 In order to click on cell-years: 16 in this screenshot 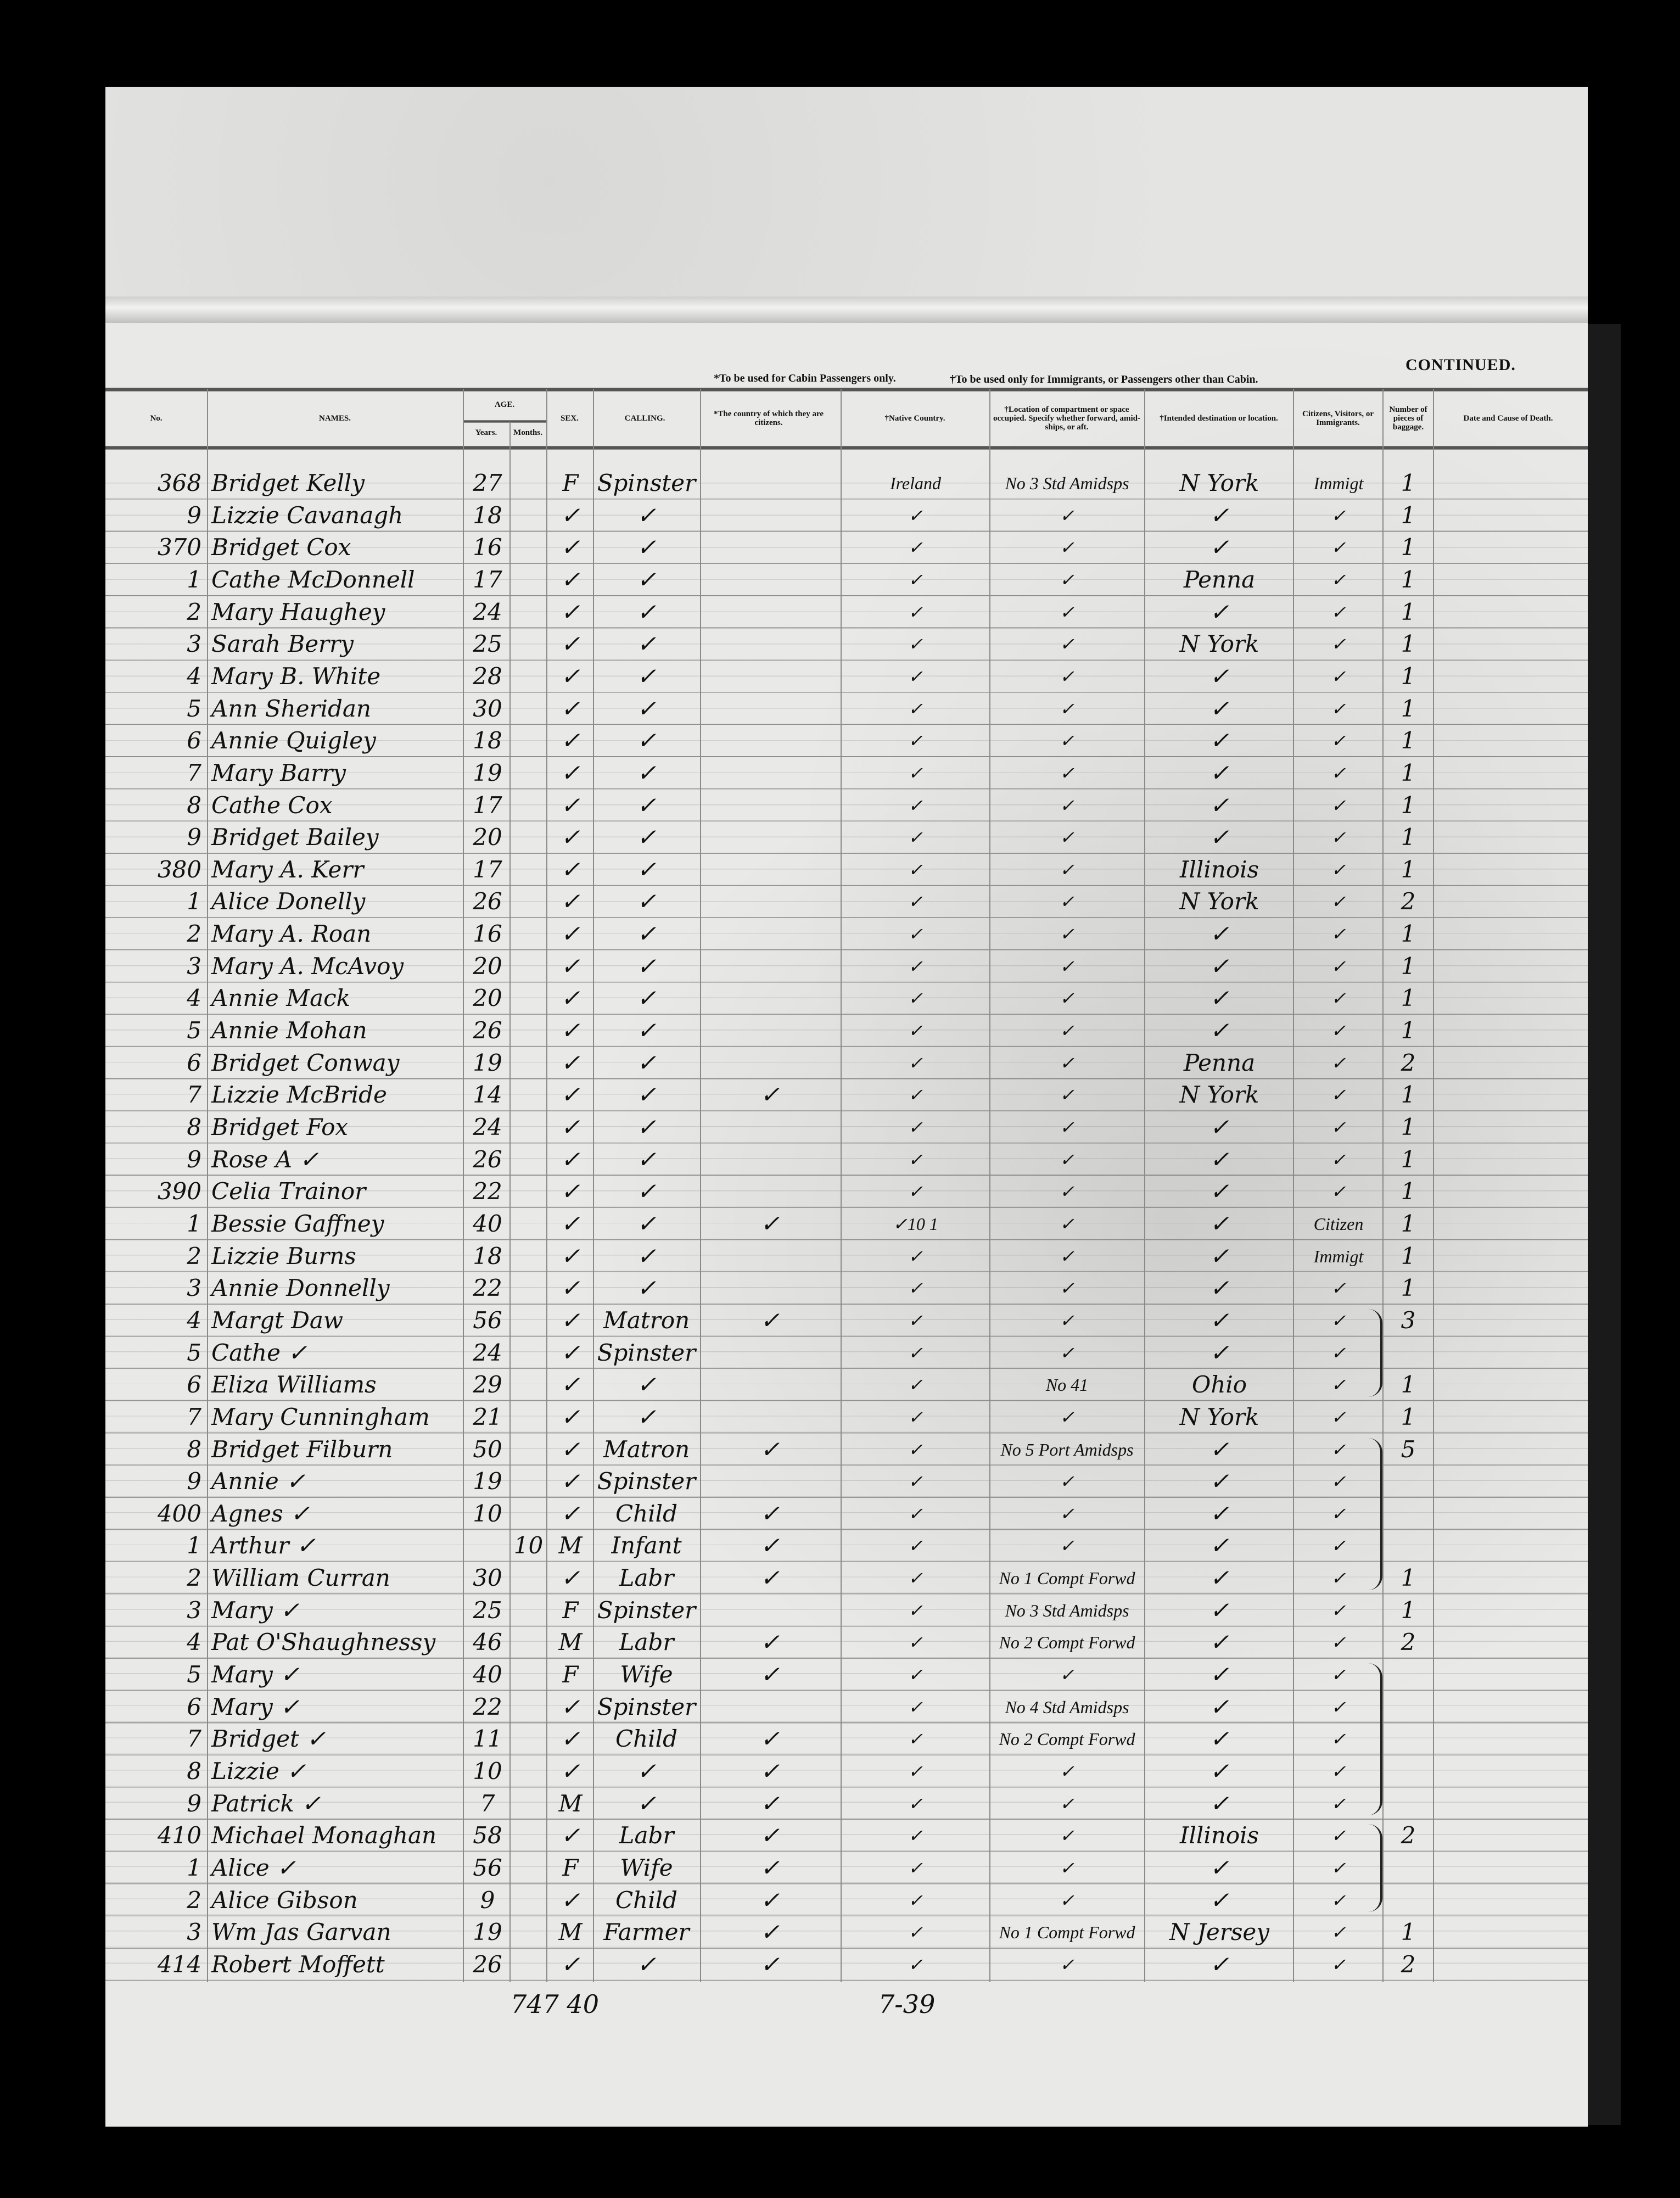, I will do `click(488, 547)`.